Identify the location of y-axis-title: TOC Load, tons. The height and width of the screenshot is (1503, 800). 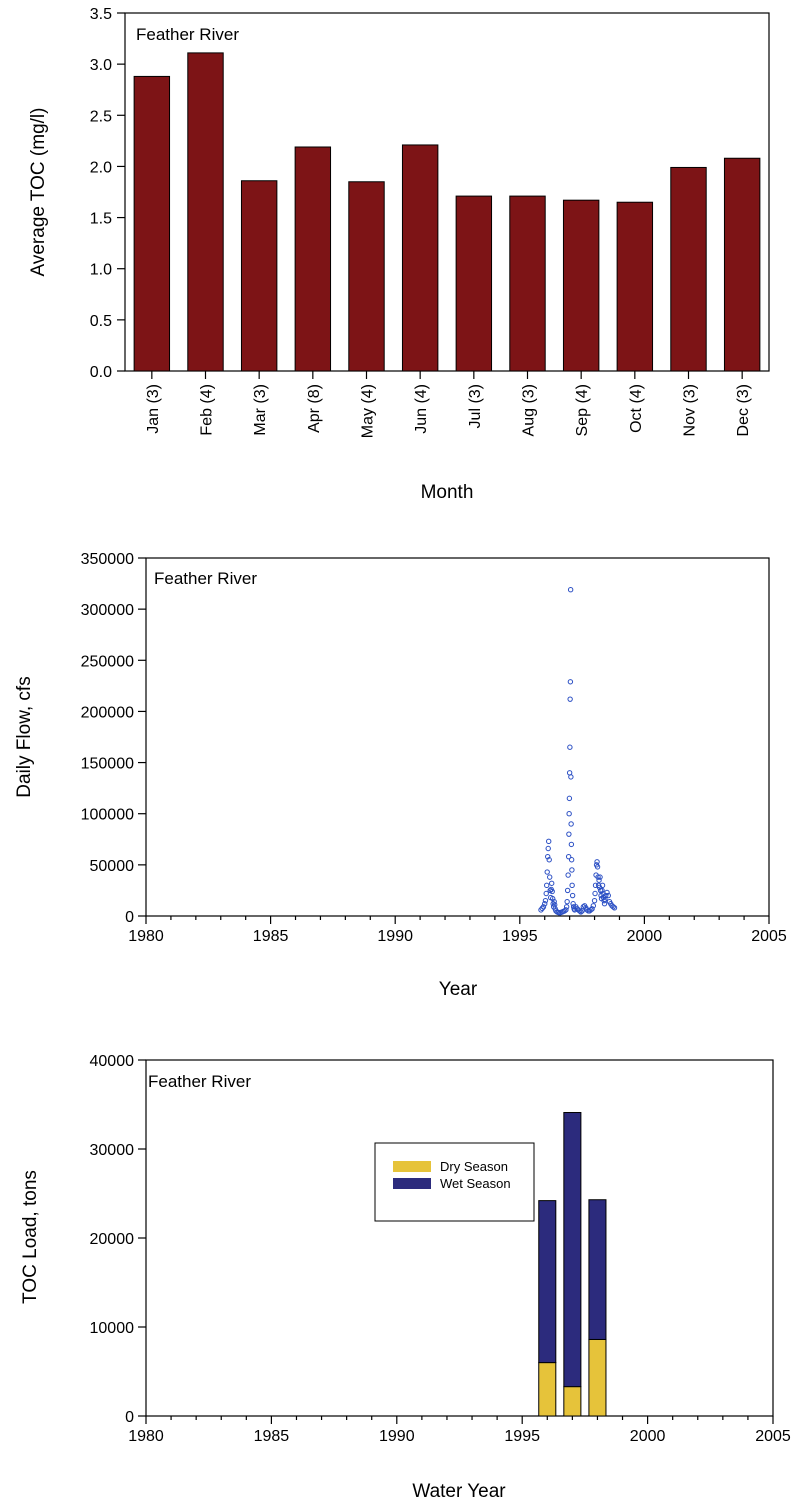
(30, 1237).